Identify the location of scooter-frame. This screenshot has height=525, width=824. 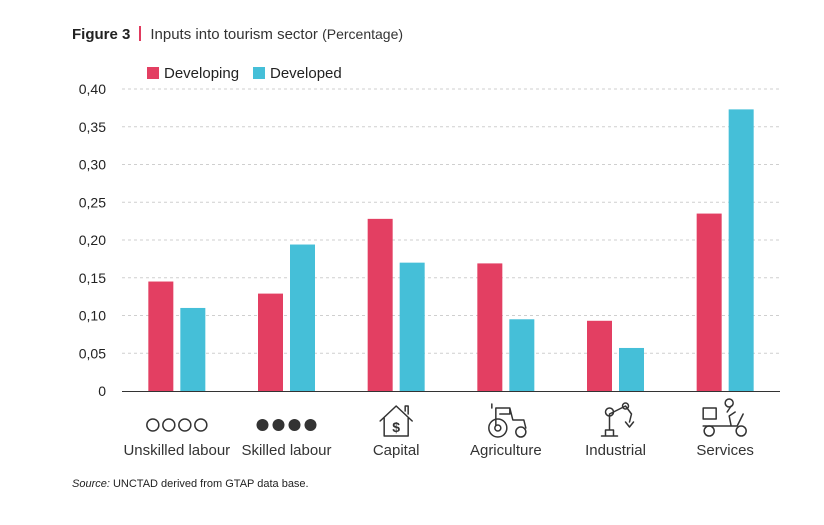
(723, 416).